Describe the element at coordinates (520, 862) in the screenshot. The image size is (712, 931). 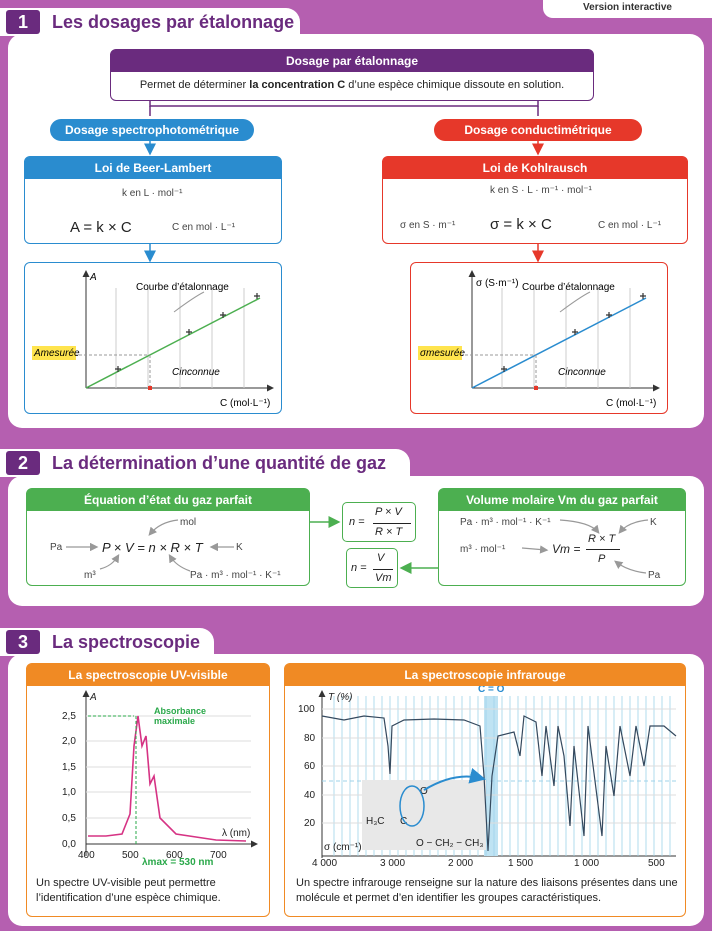
I see `ir-xtick-3: 1 500` at that location.